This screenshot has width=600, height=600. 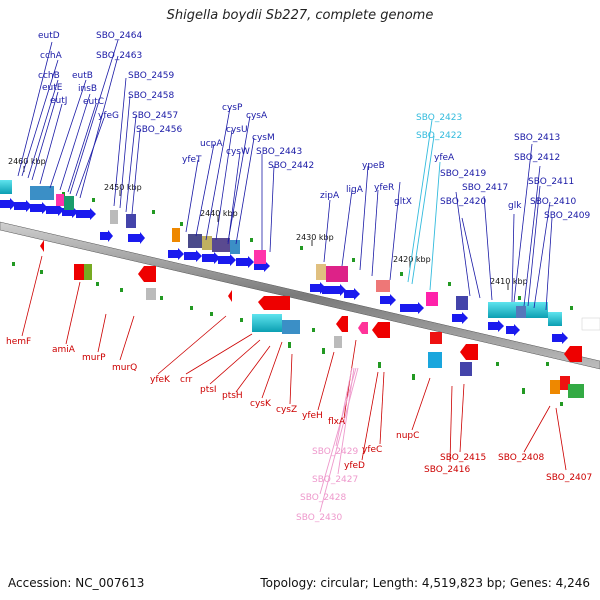 I want to click on gene-label: SBO_2429, so click(x=335, y=452).